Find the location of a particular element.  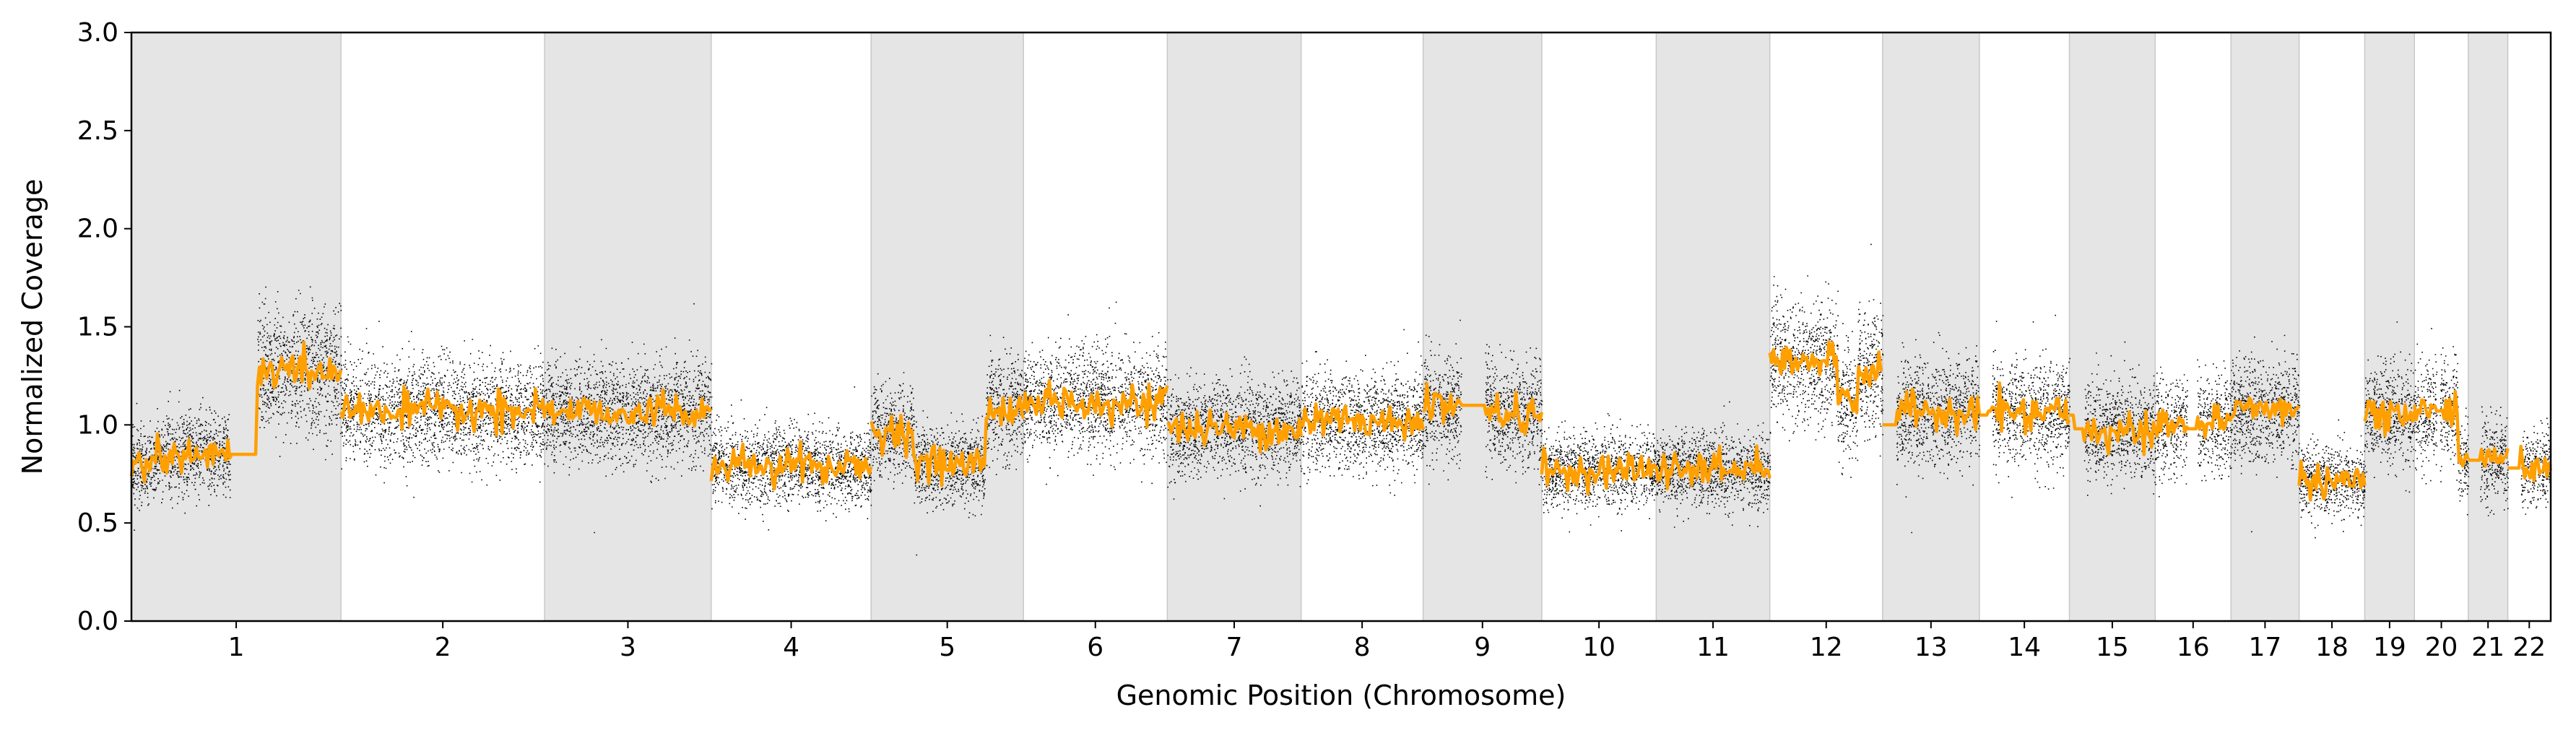

y-tick-label-2.0: 2.0 is located at coordinates (97, 229).